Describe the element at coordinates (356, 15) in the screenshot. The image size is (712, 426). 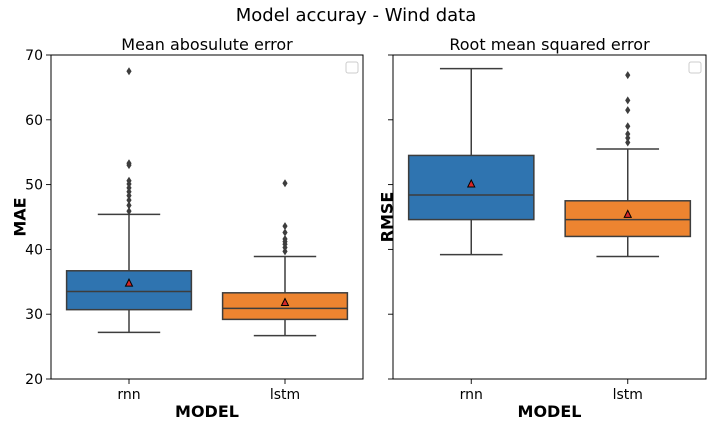
I see `figure-title: Model accuray - Wind data` at that location.